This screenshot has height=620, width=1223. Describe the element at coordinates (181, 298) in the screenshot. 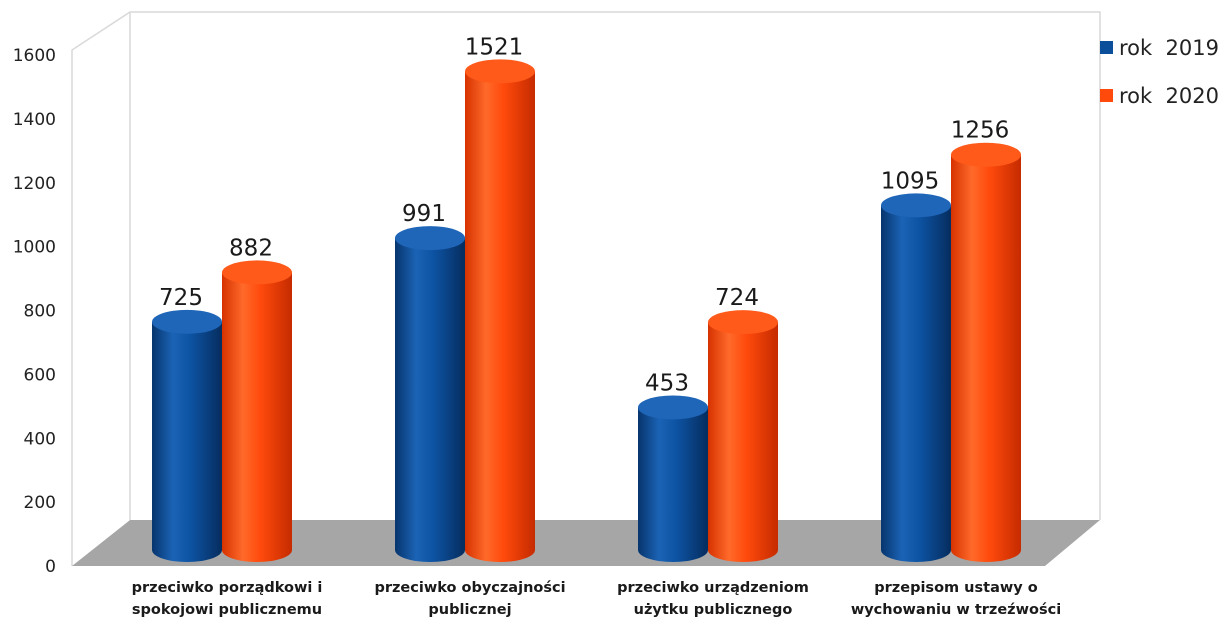

I see `data-label: 725` at that location.